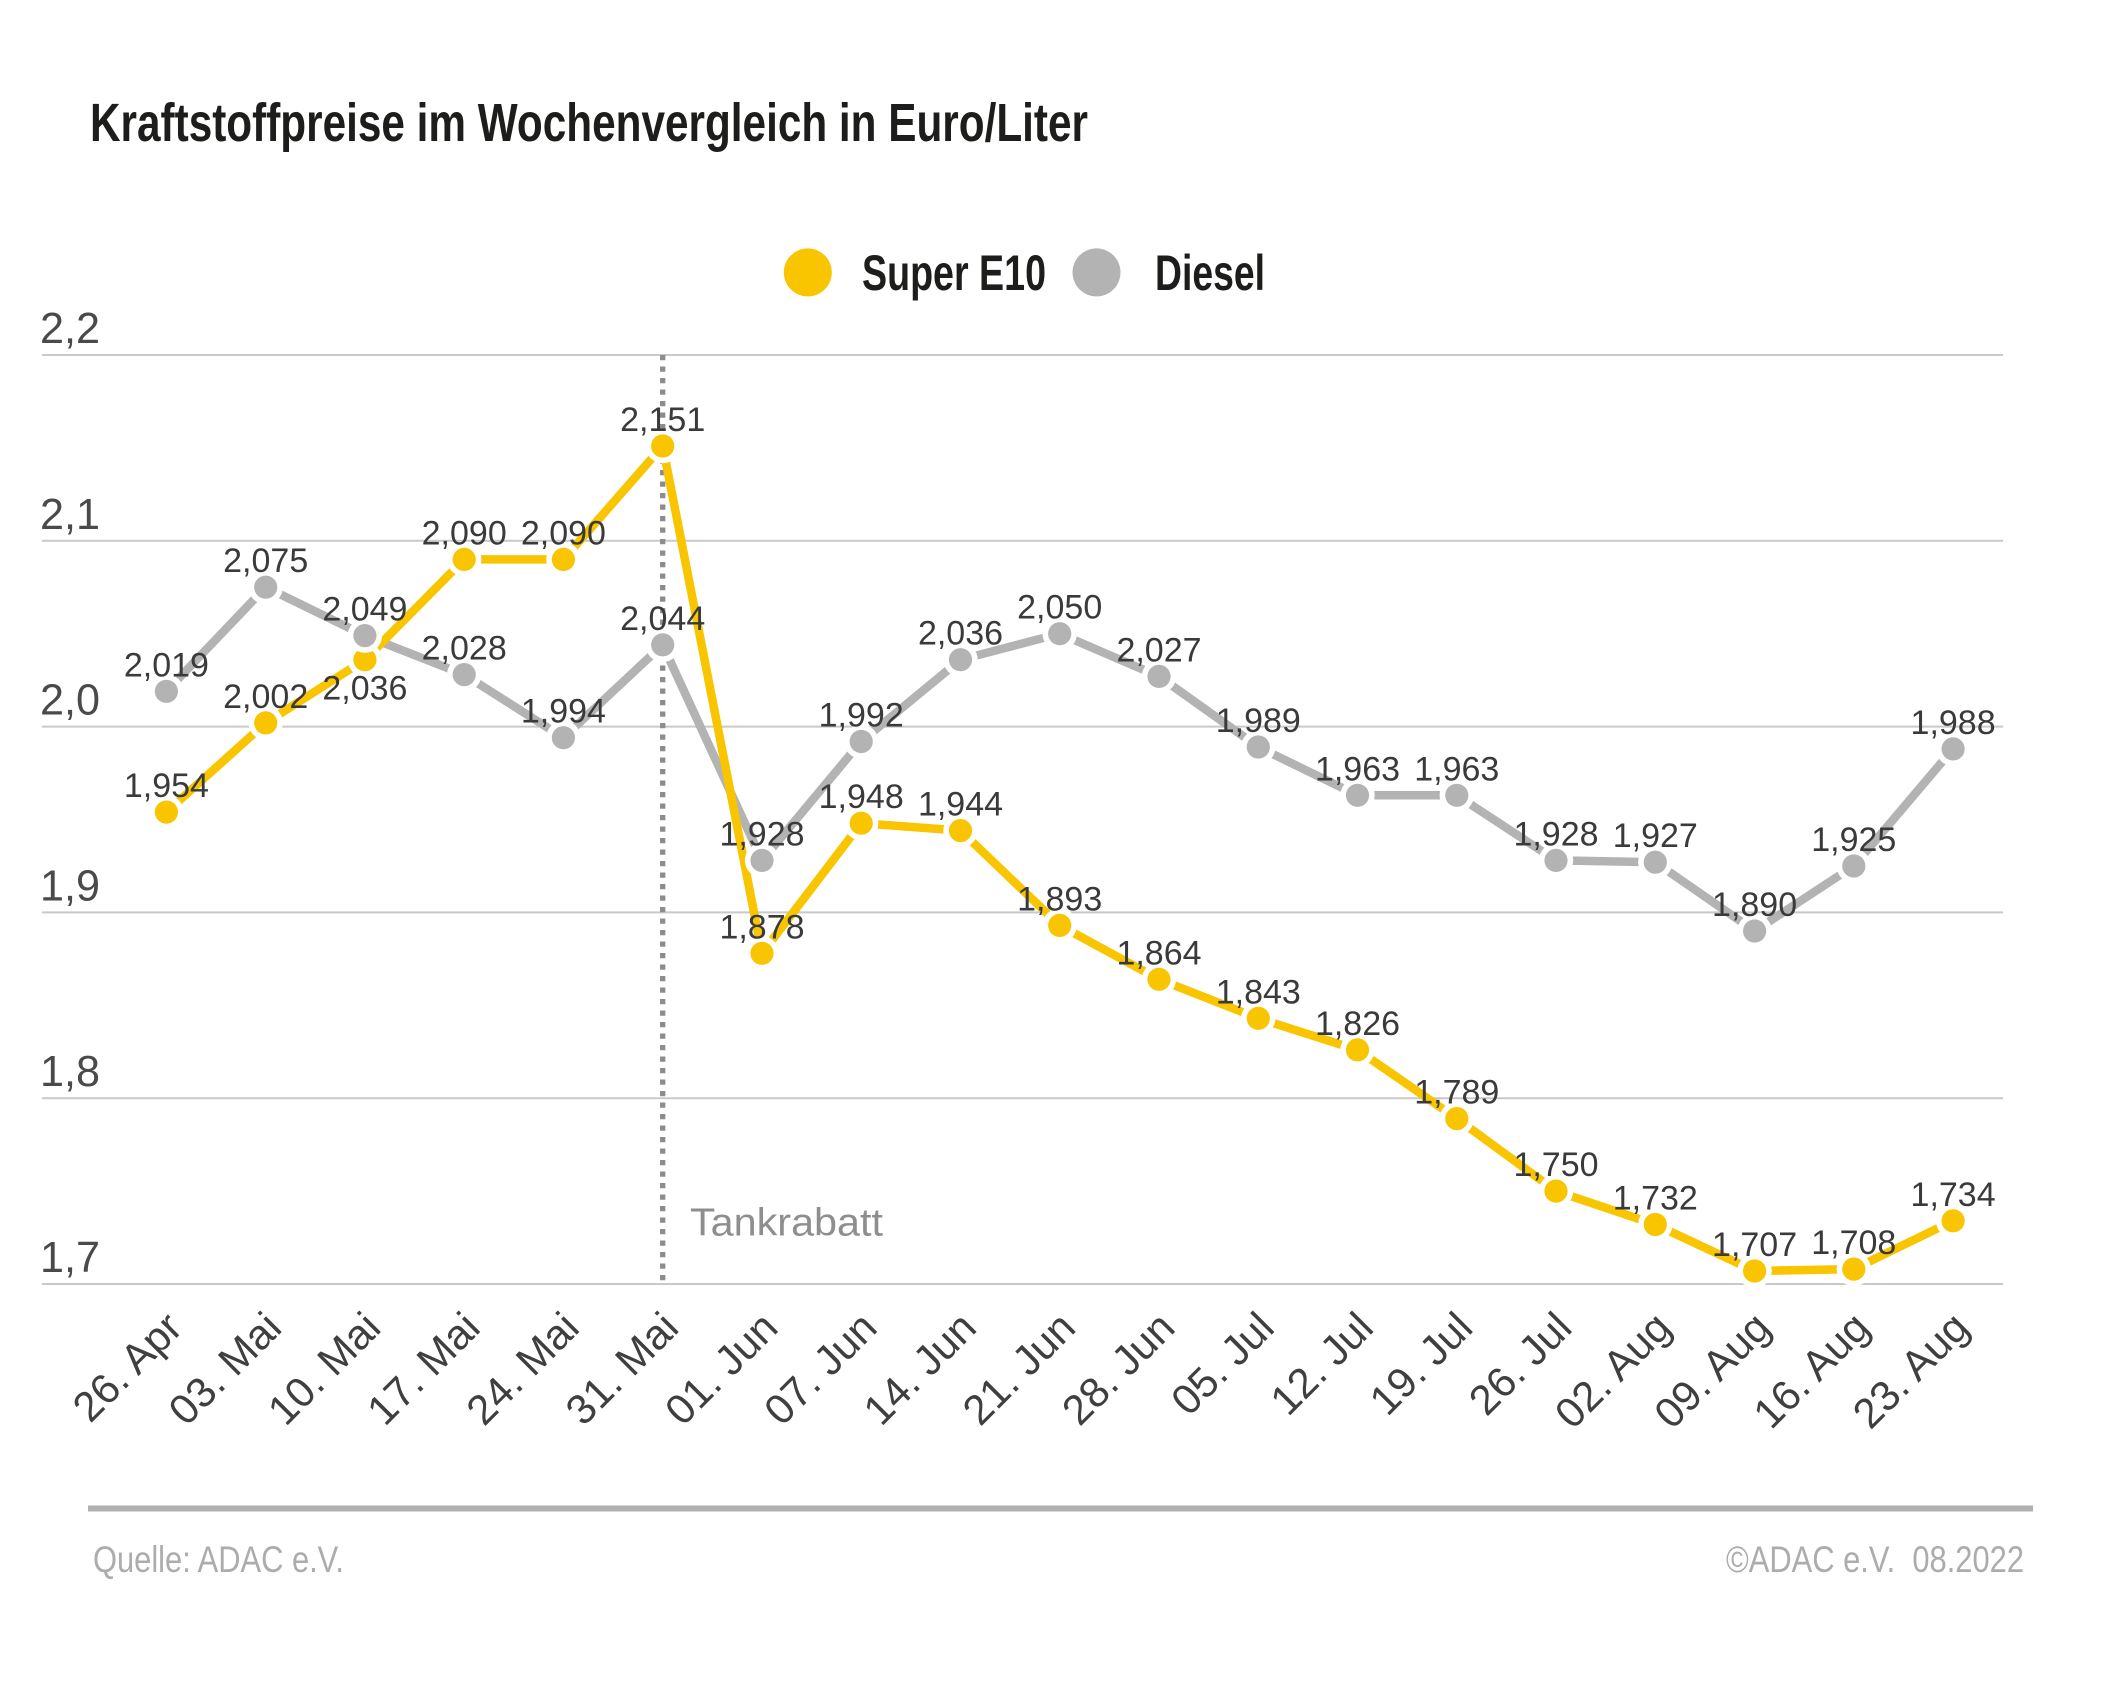 The height and width of the screenshot is (1683, 2126). Describe the element at coordinates (1754, 1245) in the screenshot. I see `svg-text: 1,707` at that location.